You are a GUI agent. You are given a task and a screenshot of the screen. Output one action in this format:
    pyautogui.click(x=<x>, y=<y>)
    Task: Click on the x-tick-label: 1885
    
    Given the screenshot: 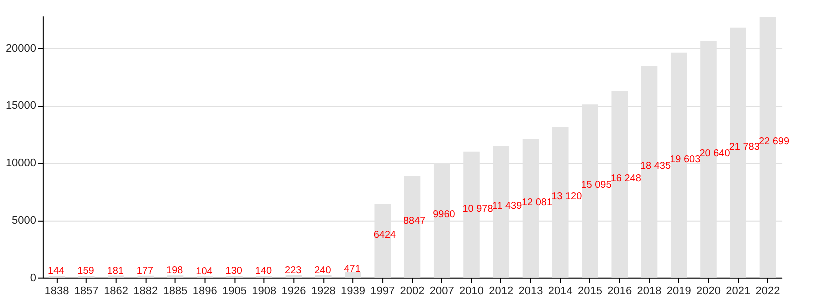 What is the action you would take?
    pyautogui.click(x=175, y=291)
    